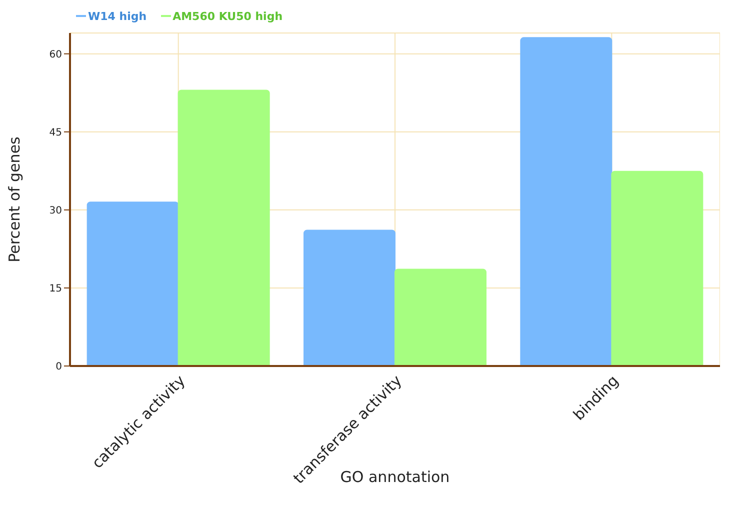 The width and height of the screenshot is (730, 506). Describe the element at coordinates (117, 16) in the screenshot. I see `legend-label: W14 high` at that location.